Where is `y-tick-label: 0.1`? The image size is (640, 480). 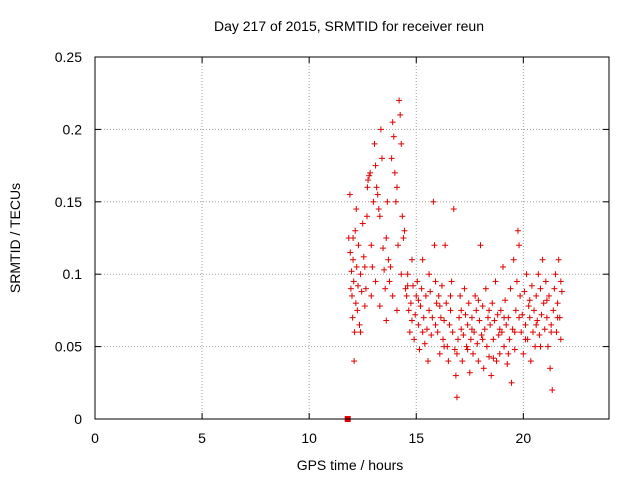 y-tick-label: 0.1 is located at coordinates (73, 274).